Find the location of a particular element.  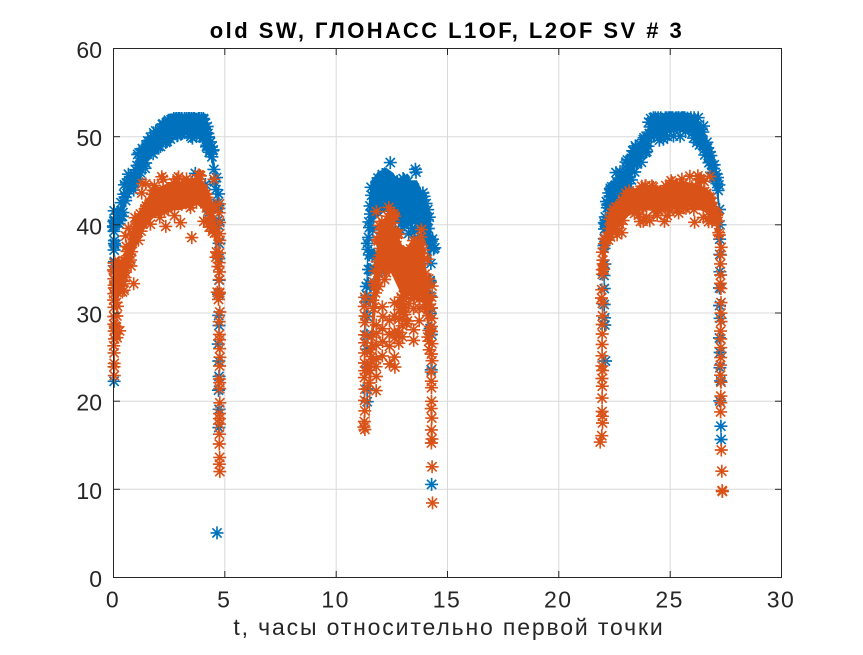

svg-text:old SW, ГЛОНАСС L1OF, L2OF SV: old SW, ГЛОНАСС L1OF, L2OF SV # 3 is located at coordinates (447, 30).